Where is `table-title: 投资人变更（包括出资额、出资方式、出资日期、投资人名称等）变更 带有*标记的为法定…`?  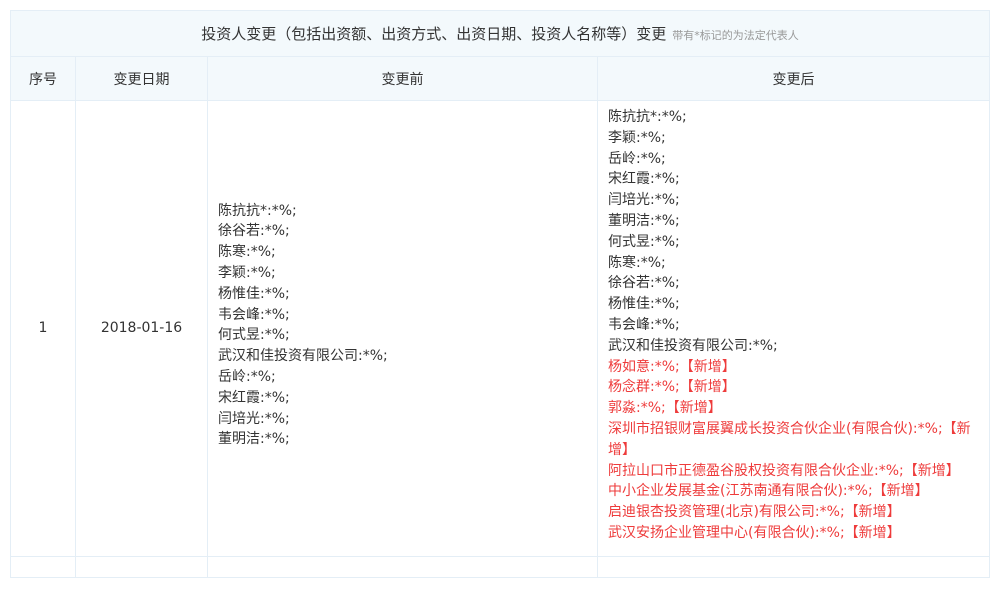
table-title: 投资人变更（包括出资额、出资方式、出资日期、投资人名称等）变更 带有*标记的为法定… is located at coordinates (500, 33).